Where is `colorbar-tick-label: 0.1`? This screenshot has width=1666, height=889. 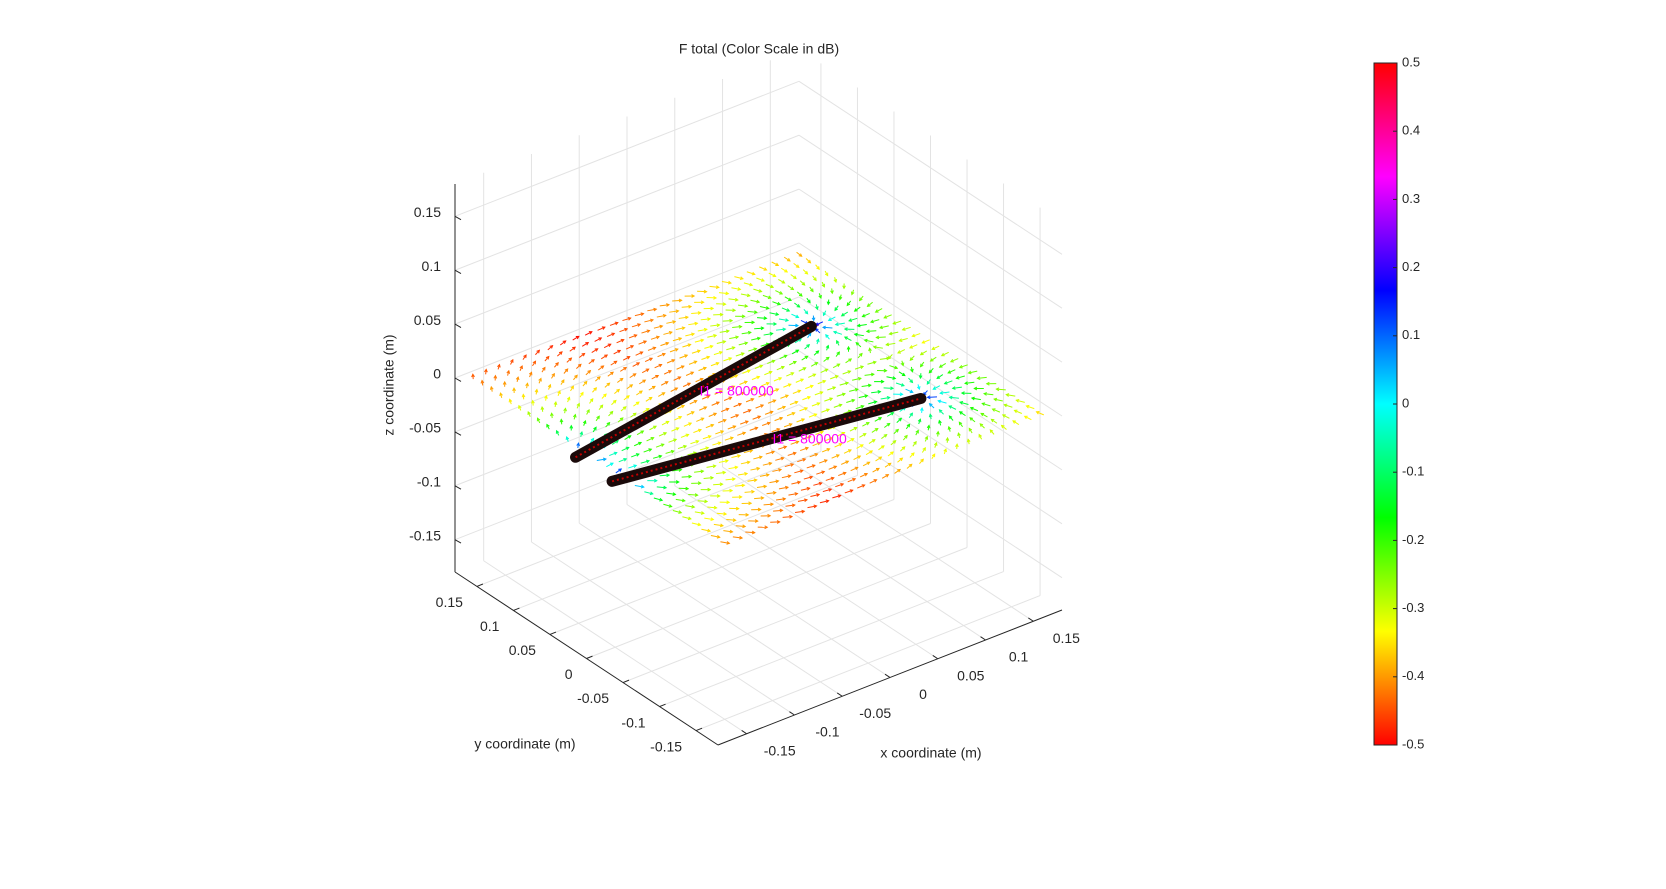 colorbar-tick-label: 0.1 is located at coordinates (1411, 334).